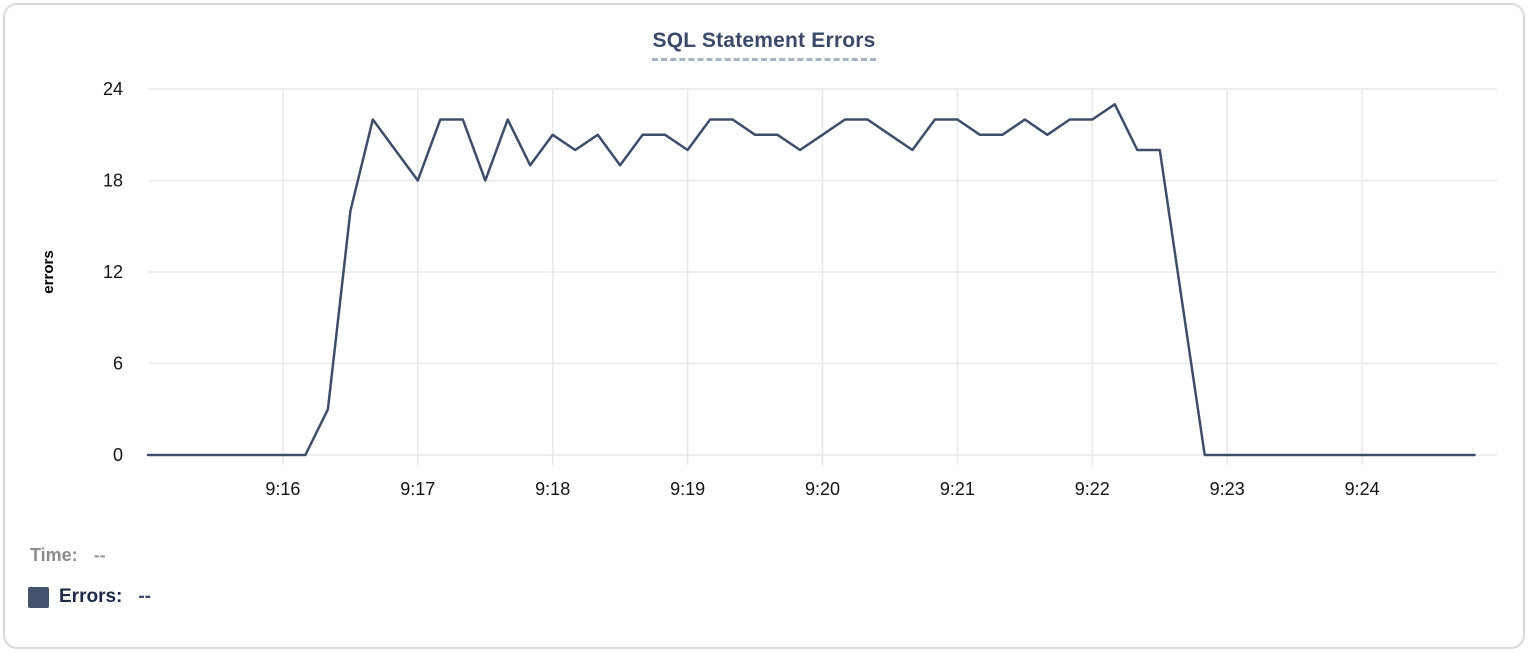 This screenshot has width=1528, height=652. I want to click on legend-time-row: Time: --, so click(68, 555).